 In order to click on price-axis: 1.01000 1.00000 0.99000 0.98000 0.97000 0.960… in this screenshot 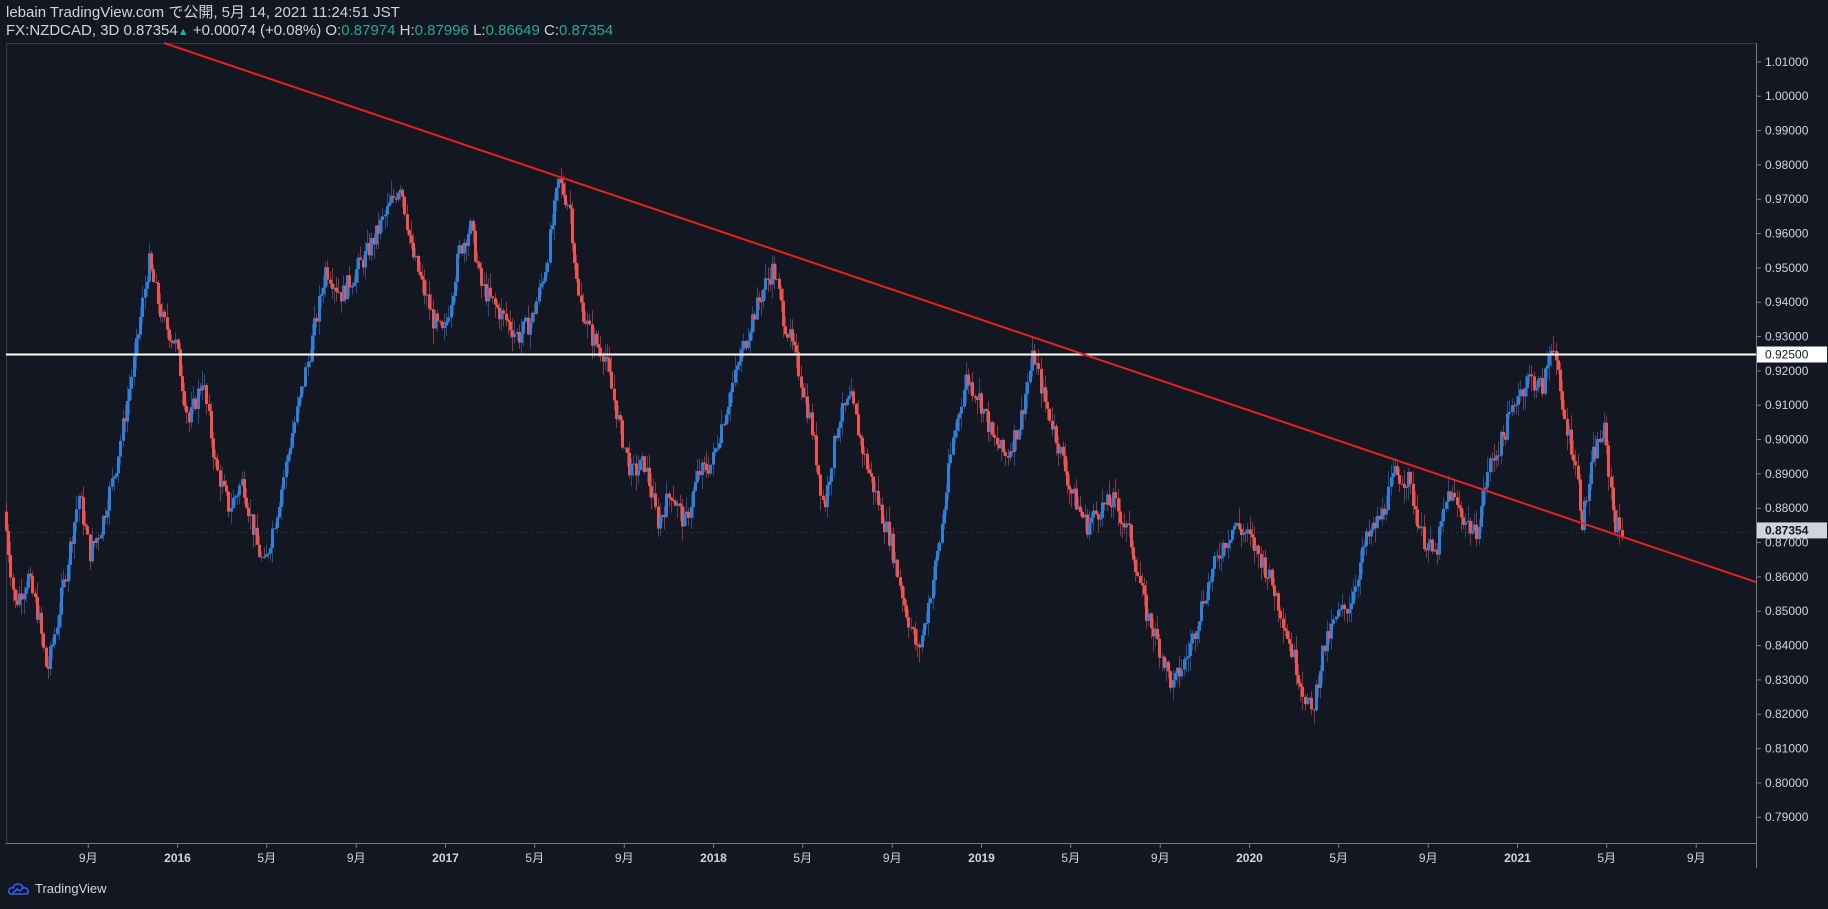, I will do `click(1791, 439)`.